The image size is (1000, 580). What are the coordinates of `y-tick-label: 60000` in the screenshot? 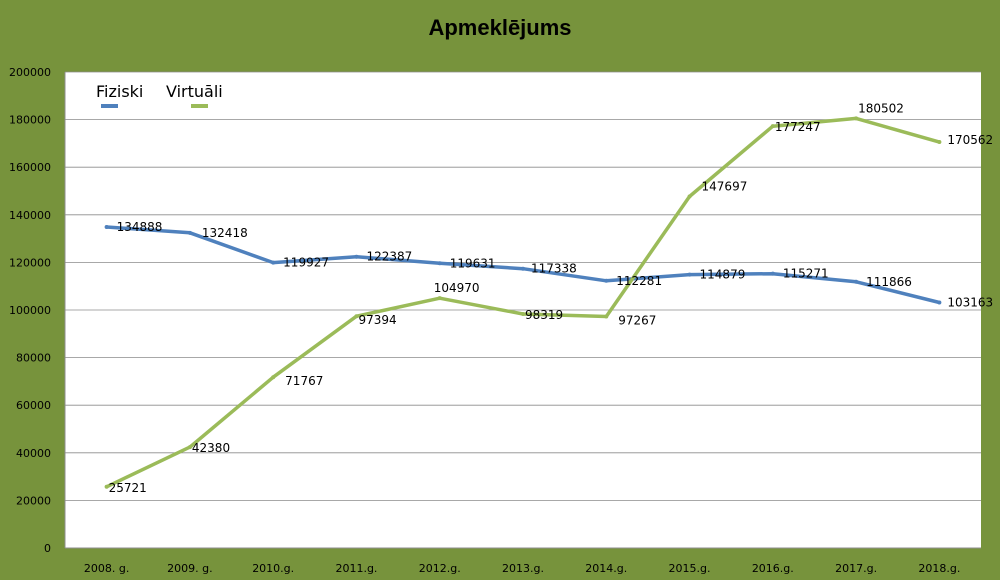 It's located at (33, 405).